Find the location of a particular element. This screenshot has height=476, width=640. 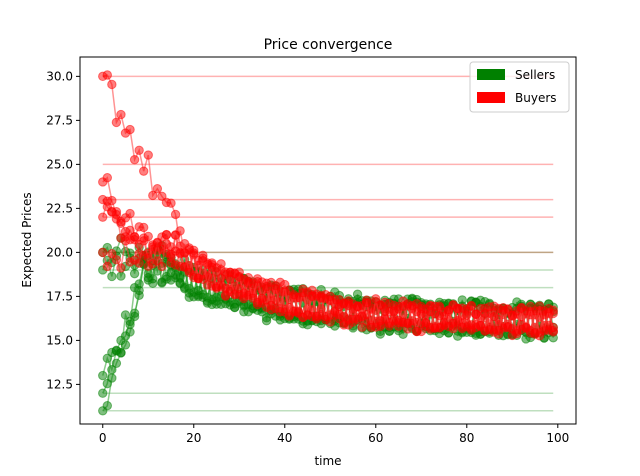

y-tick-label: 15.0 is located at coordinates (59, 340).